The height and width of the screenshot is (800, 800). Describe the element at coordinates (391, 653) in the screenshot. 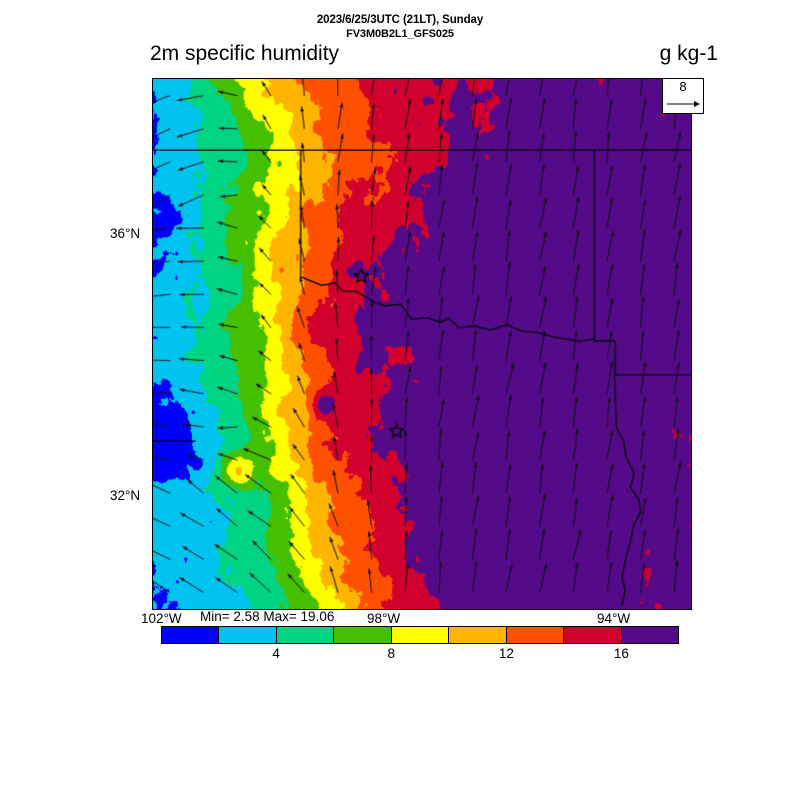

I see `colorbar-tick-8: 8` at that location.